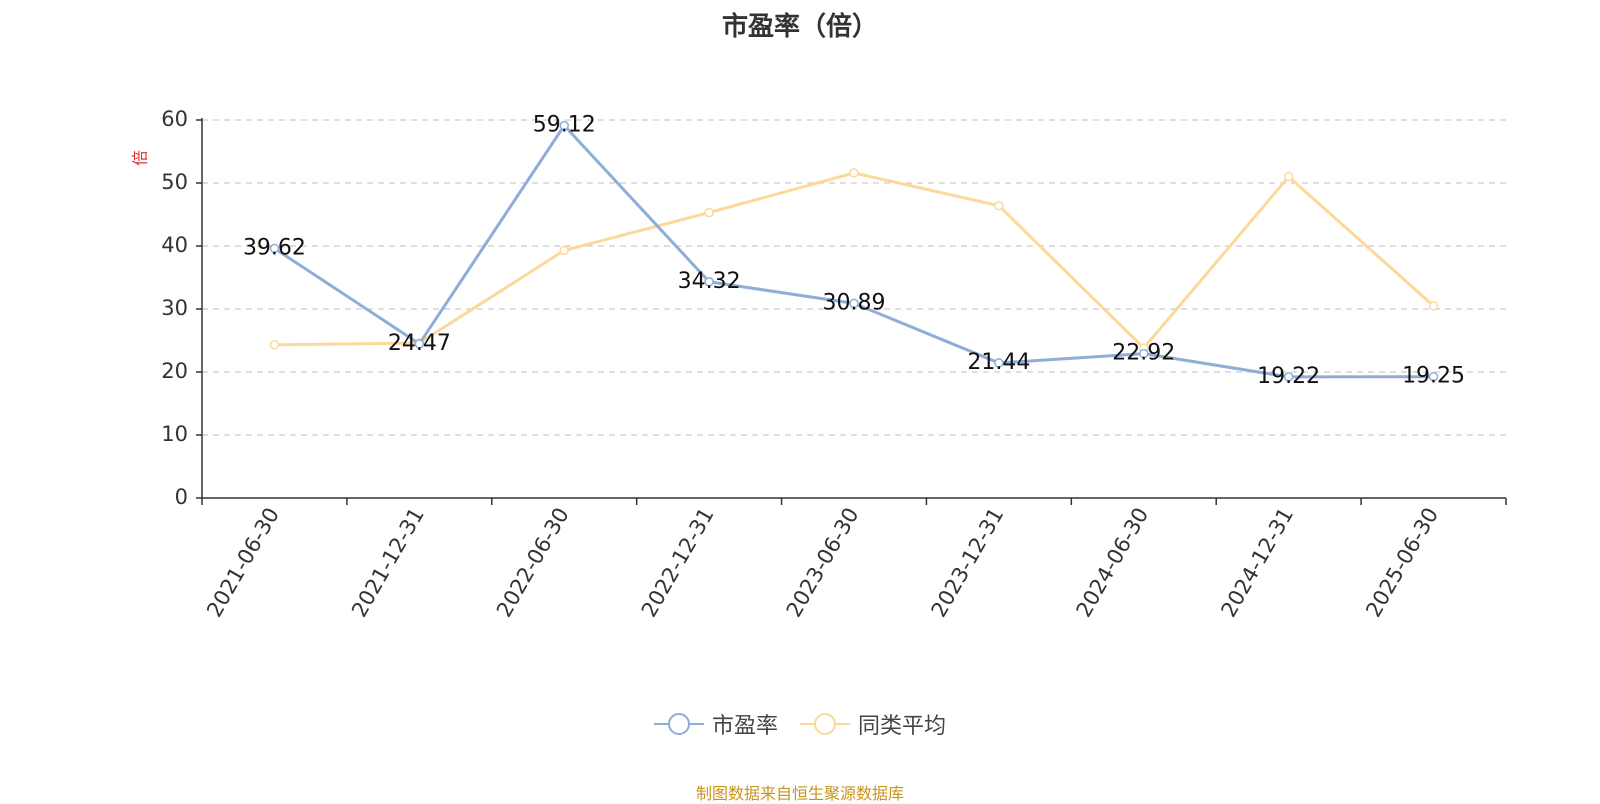 The image size is (1600, 804). I want to click on y-tick-label: 30, so click(174, 308).